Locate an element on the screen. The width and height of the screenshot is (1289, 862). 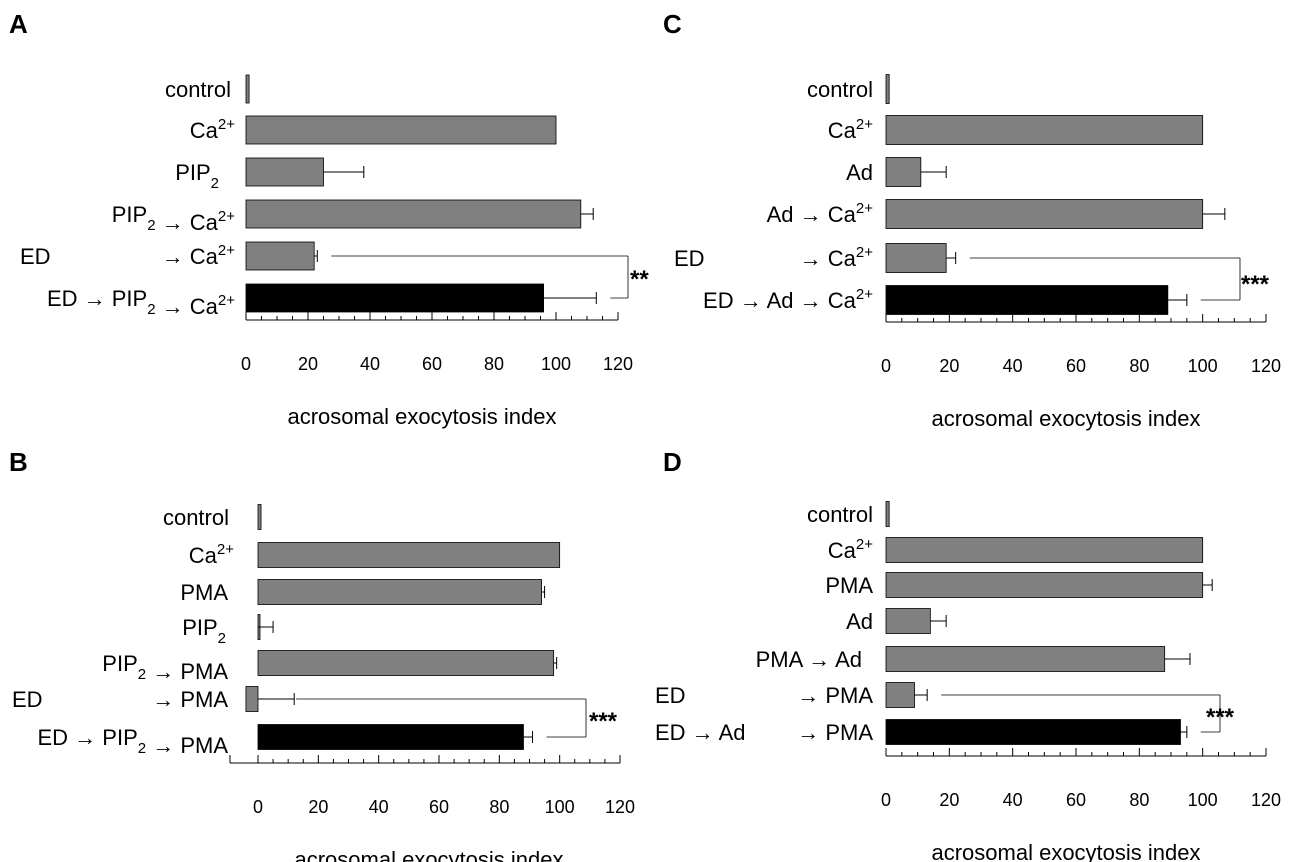
panel-letter: D is located at coordinates (672, 462).